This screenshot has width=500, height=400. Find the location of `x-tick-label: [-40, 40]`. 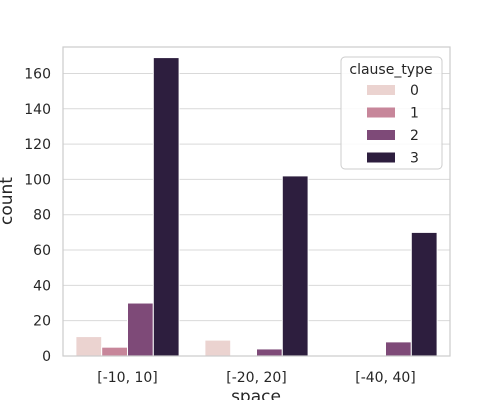

x-tick-label: [-40, 40] is located at coordinates (385, 378).